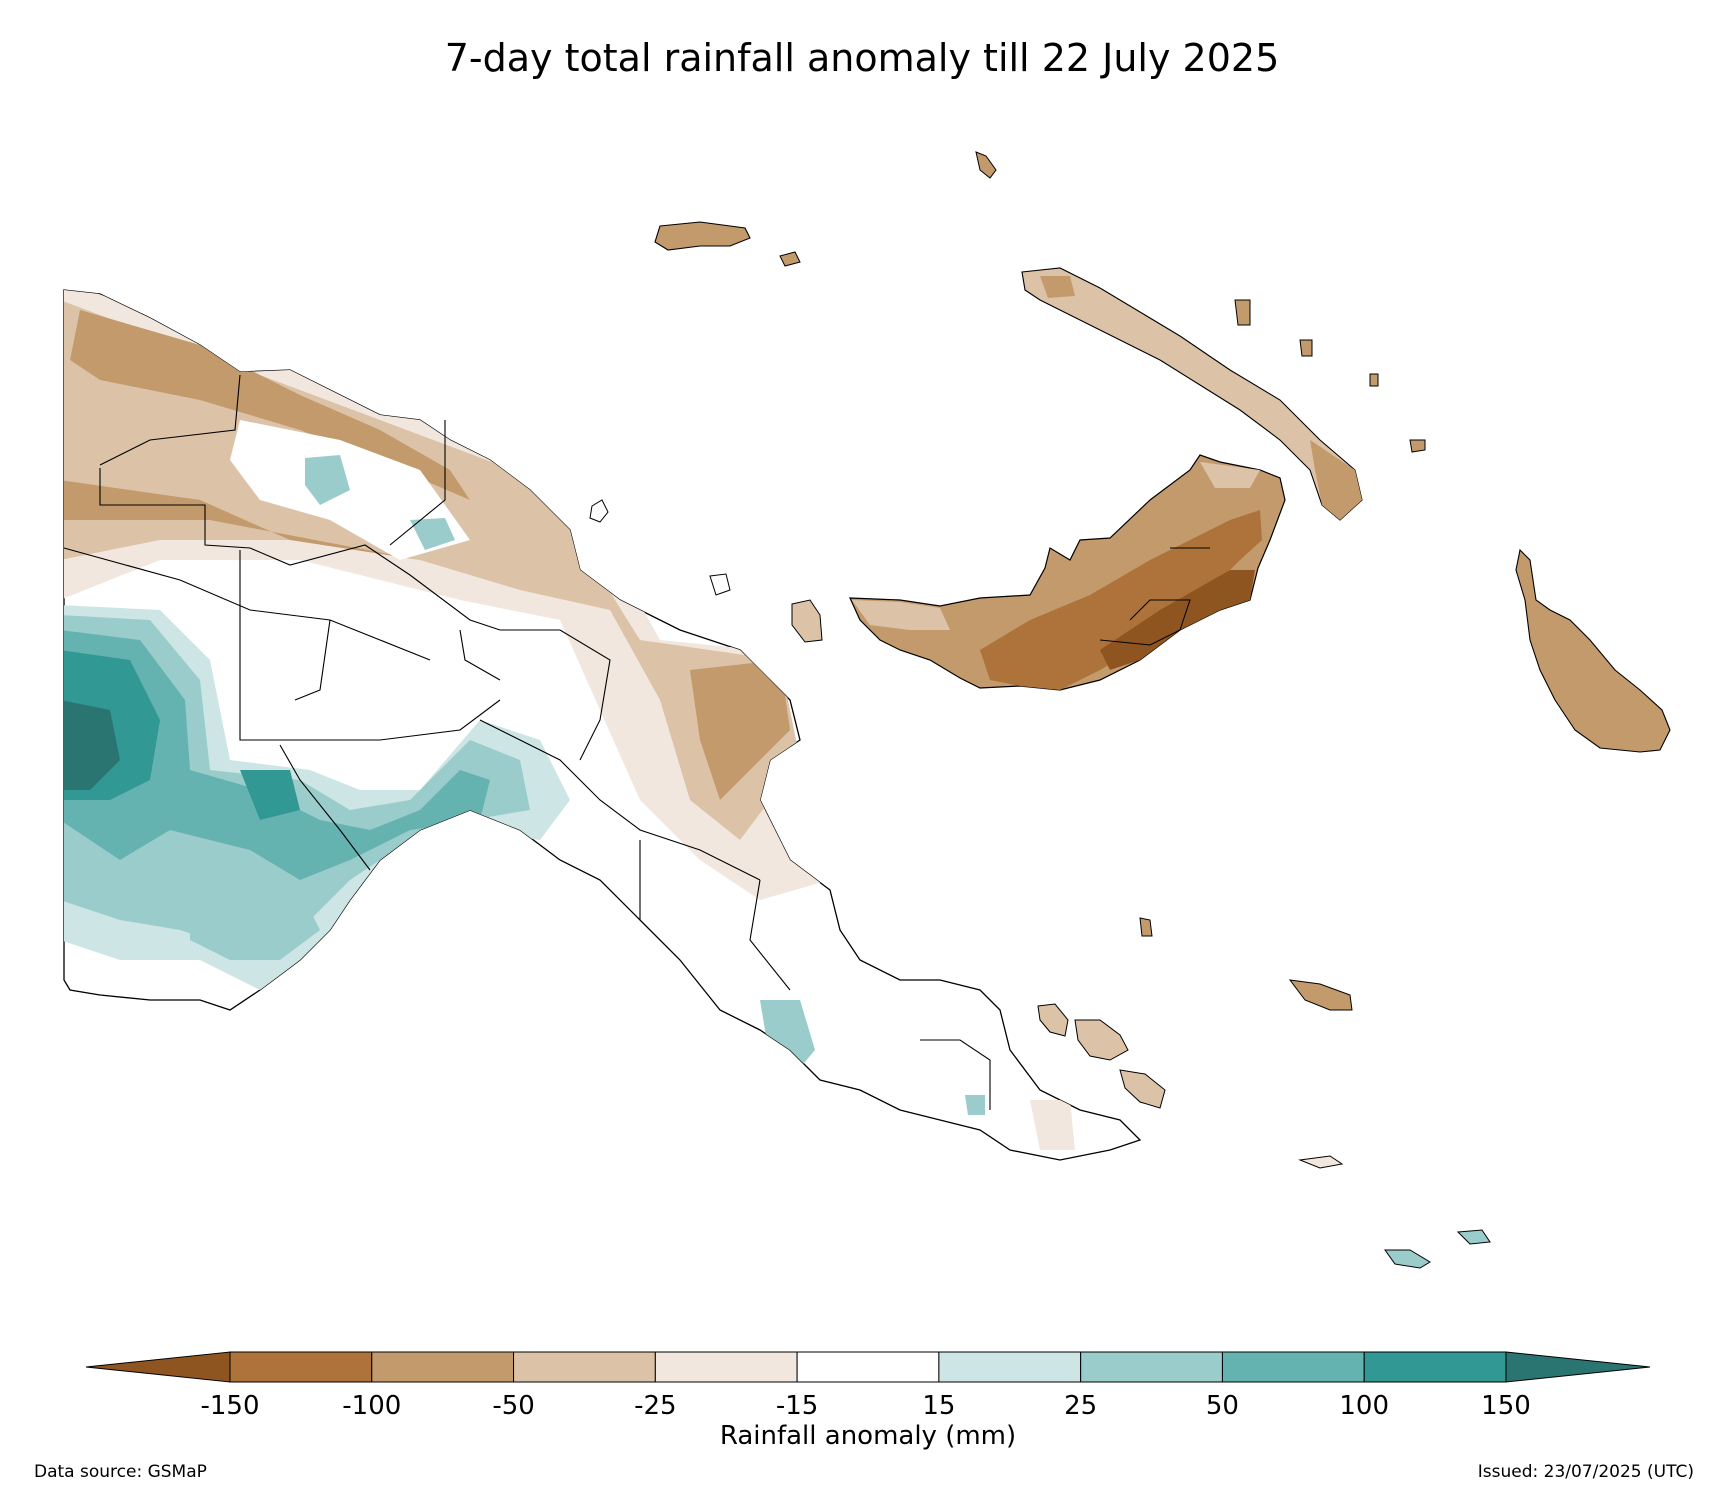 This screenshot has width=1724, height=1494. I want to click on north-dry-core, so click(242, 520).